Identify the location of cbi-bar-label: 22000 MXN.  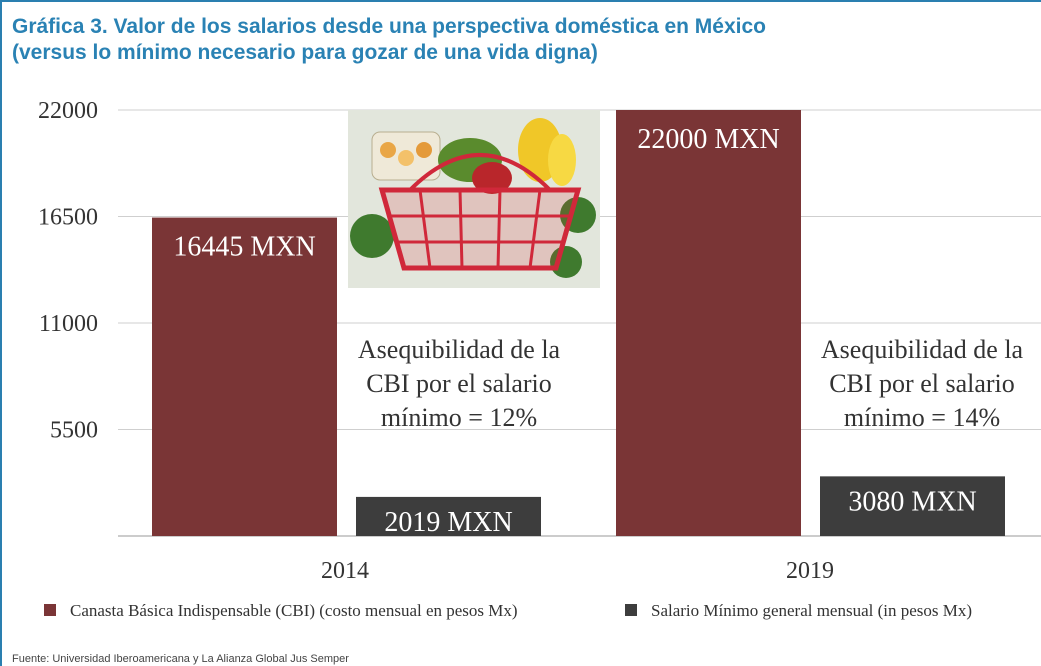
(708, 139).